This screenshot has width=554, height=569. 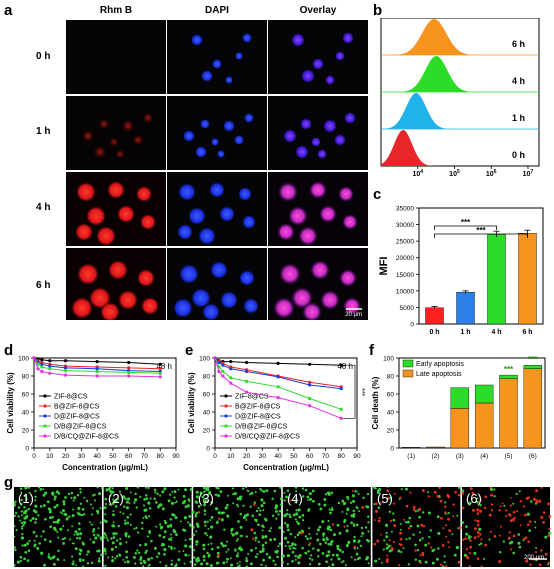 What do you see at coordinates (82, 456) in the screenshot?
I see `x-tick-label: 30` at bounding box center [82, 456].